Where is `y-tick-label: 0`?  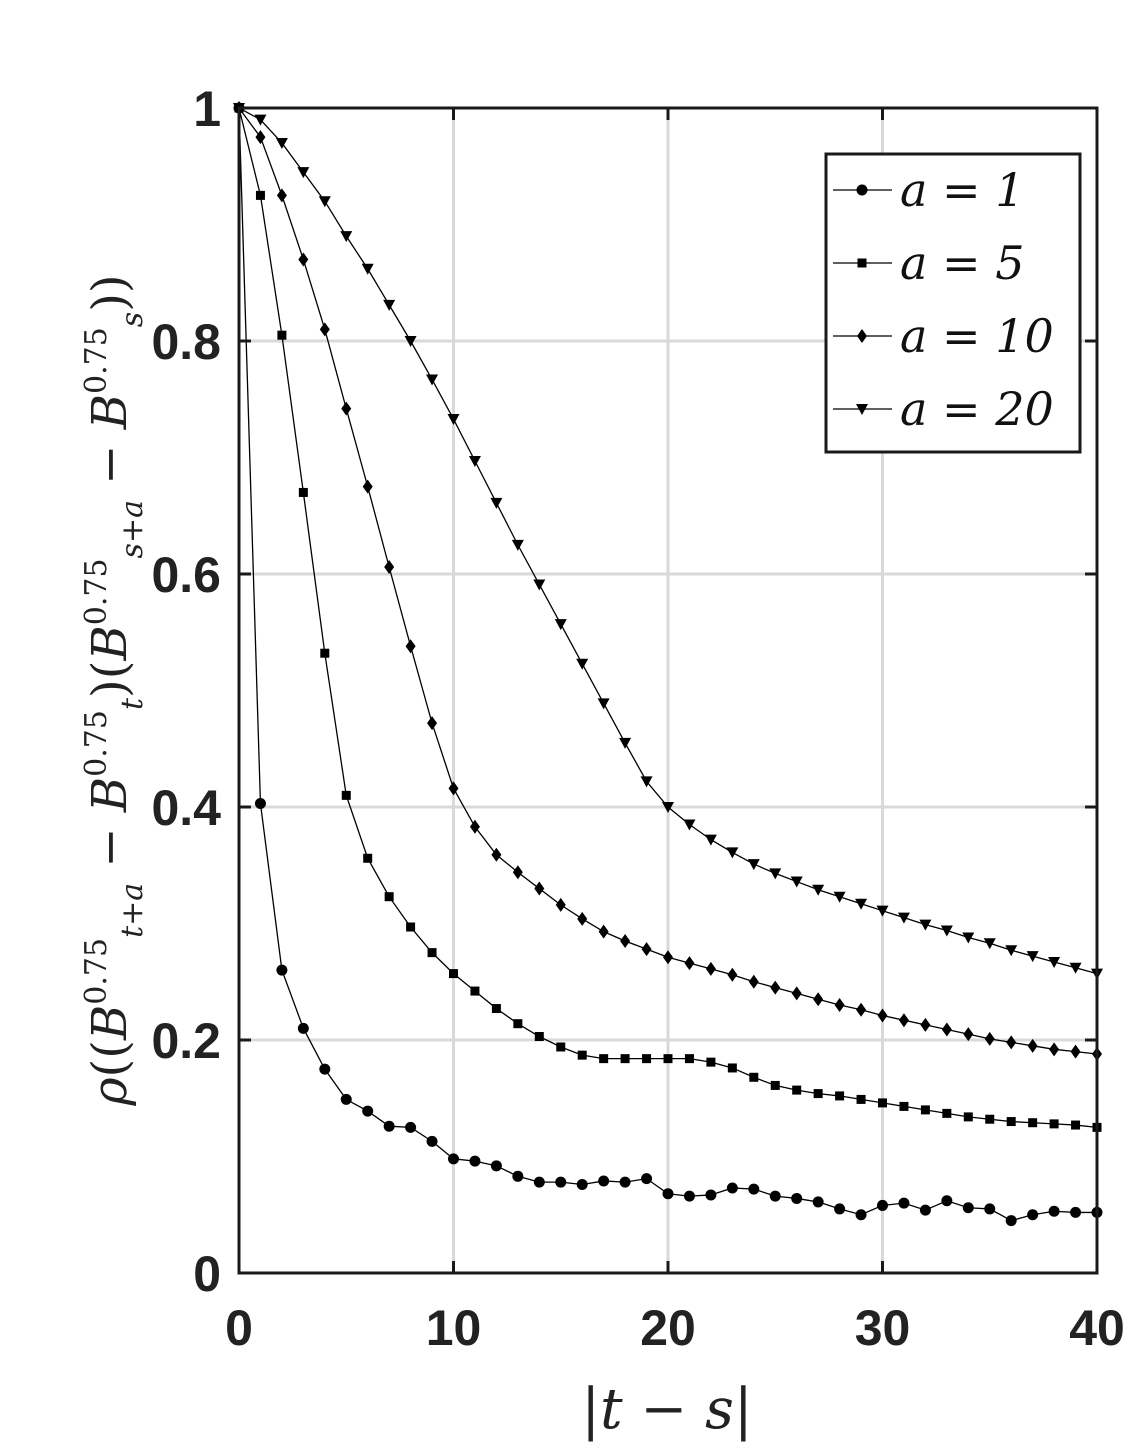 y-tick-label: 0 is located at coordinates (207, 1274).